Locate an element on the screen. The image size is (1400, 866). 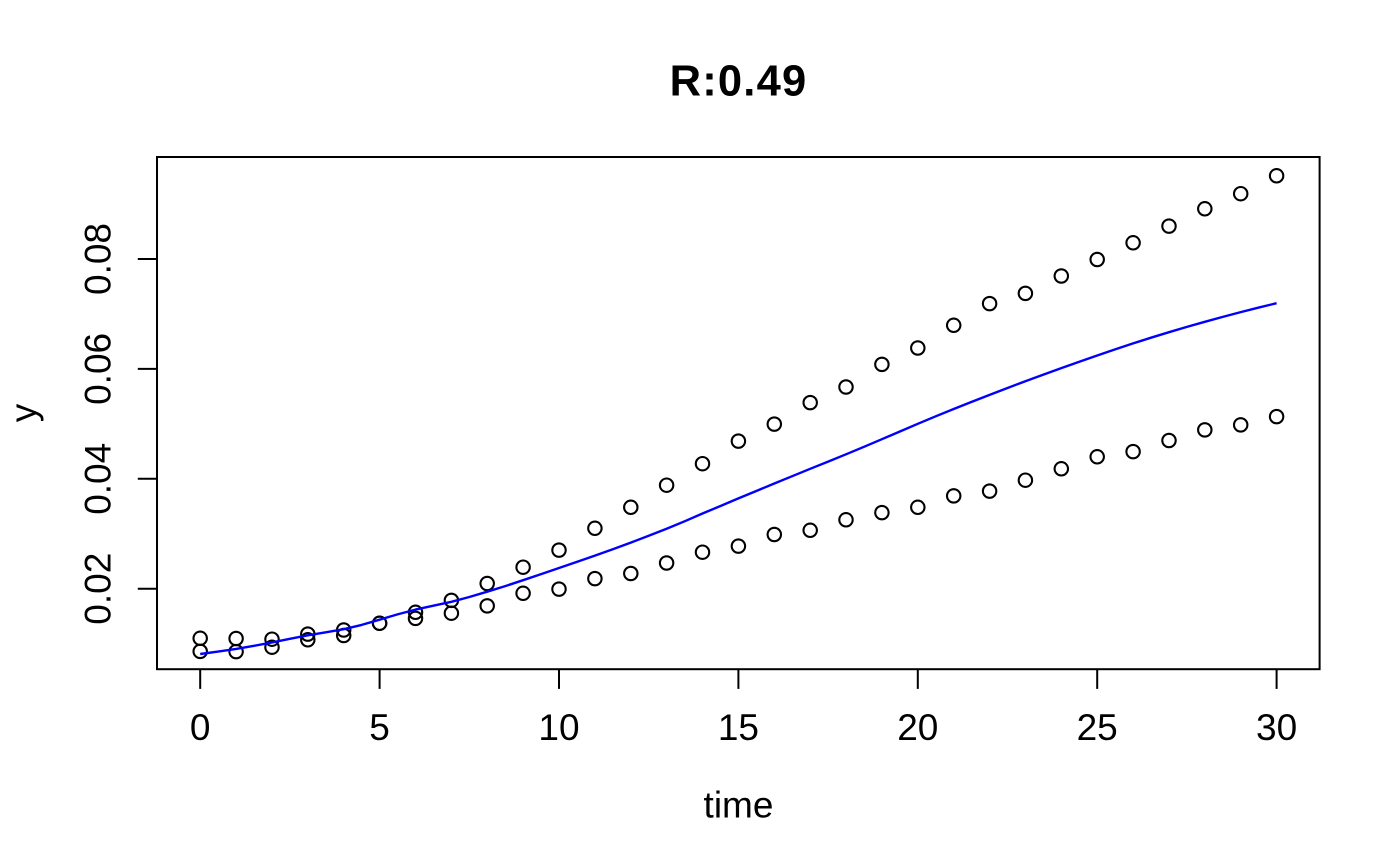
svg-text: 0.02 is located at coordinates (98, 589).